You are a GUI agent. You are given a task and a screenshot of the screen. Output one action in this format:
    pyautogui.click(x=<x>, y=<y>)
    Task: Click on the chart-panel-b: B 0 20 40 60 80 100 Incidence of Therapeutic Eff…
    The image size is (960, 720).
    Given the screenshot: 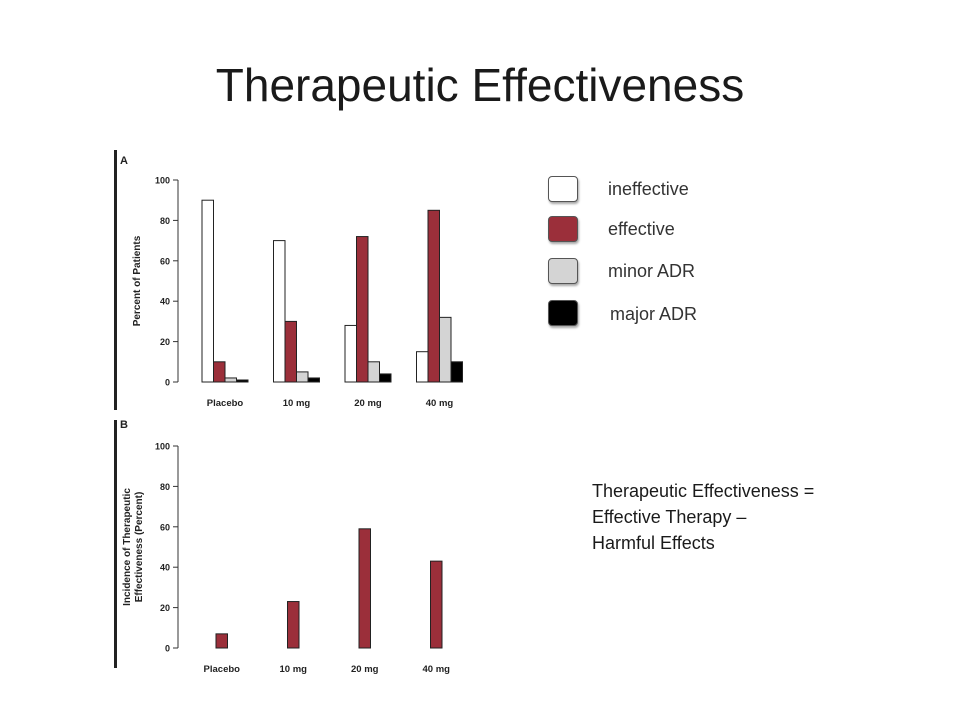 What is the action you would take?
    pyautogui.click(x=298, y=545)
    